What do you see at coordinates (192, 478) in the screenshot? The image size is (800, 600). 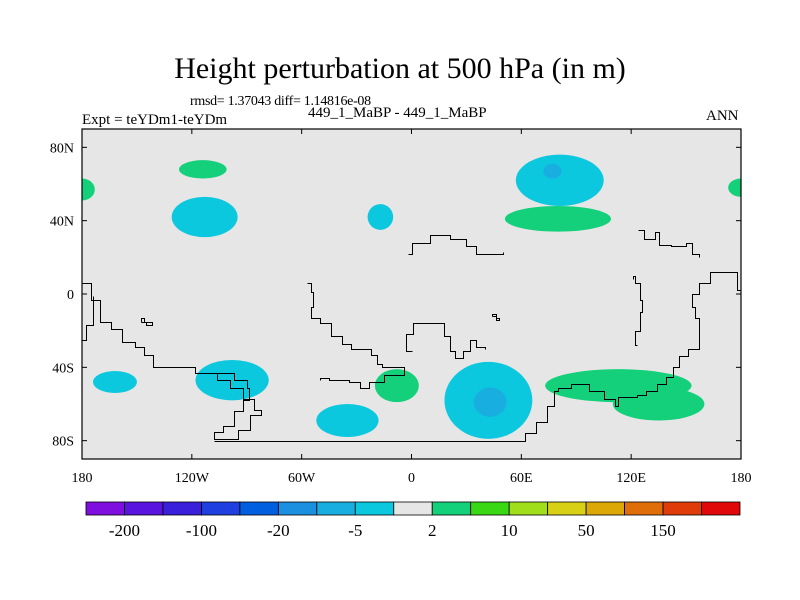 I see `x-tick-label-1: 120W` at bounding box center [192, 478].